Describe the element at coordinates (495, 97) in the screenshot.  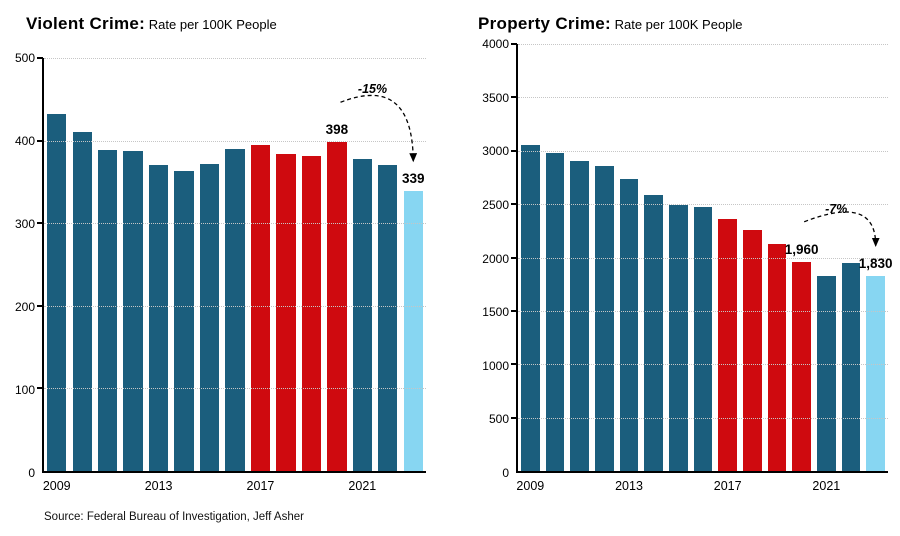
I see `y-tick-label: 3500` at that location.